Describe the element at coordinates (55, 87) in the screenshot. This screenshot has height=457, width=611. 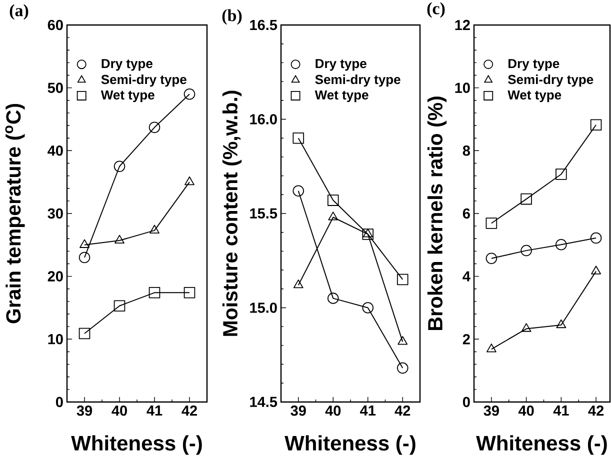
I see `y-tick-label: 50` at that location.